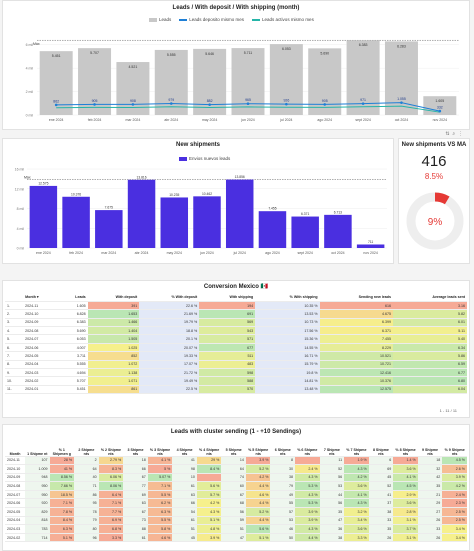 The width and height of the screenshot is (474, 551). What do you see at coordinates (86, 448) in the screenshot?
I see `col-header: 2 Shipme nts` at bounding box center [86, 448].